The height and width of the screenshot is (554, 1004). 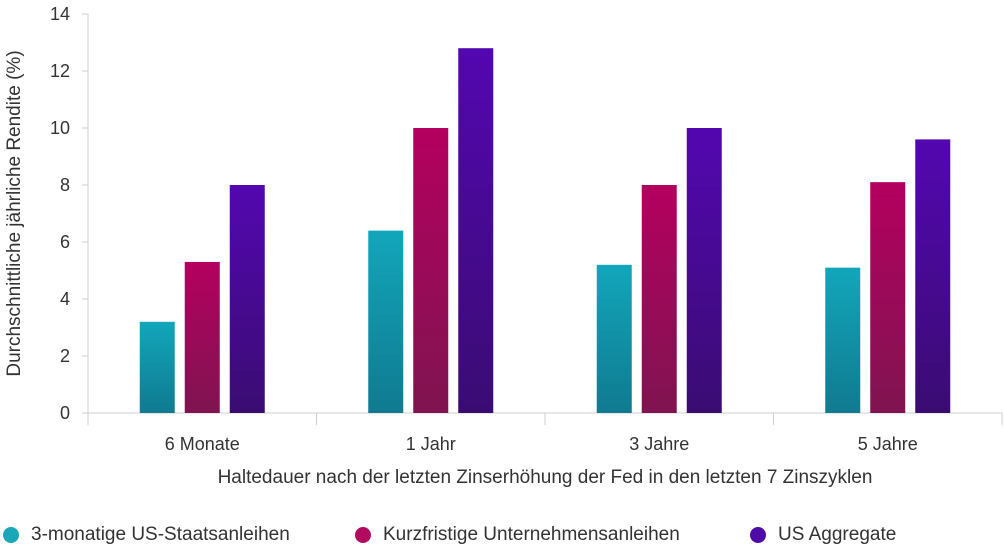 I want to click on x-tick-label: 1 Jahr, so click(x=431, y=444).